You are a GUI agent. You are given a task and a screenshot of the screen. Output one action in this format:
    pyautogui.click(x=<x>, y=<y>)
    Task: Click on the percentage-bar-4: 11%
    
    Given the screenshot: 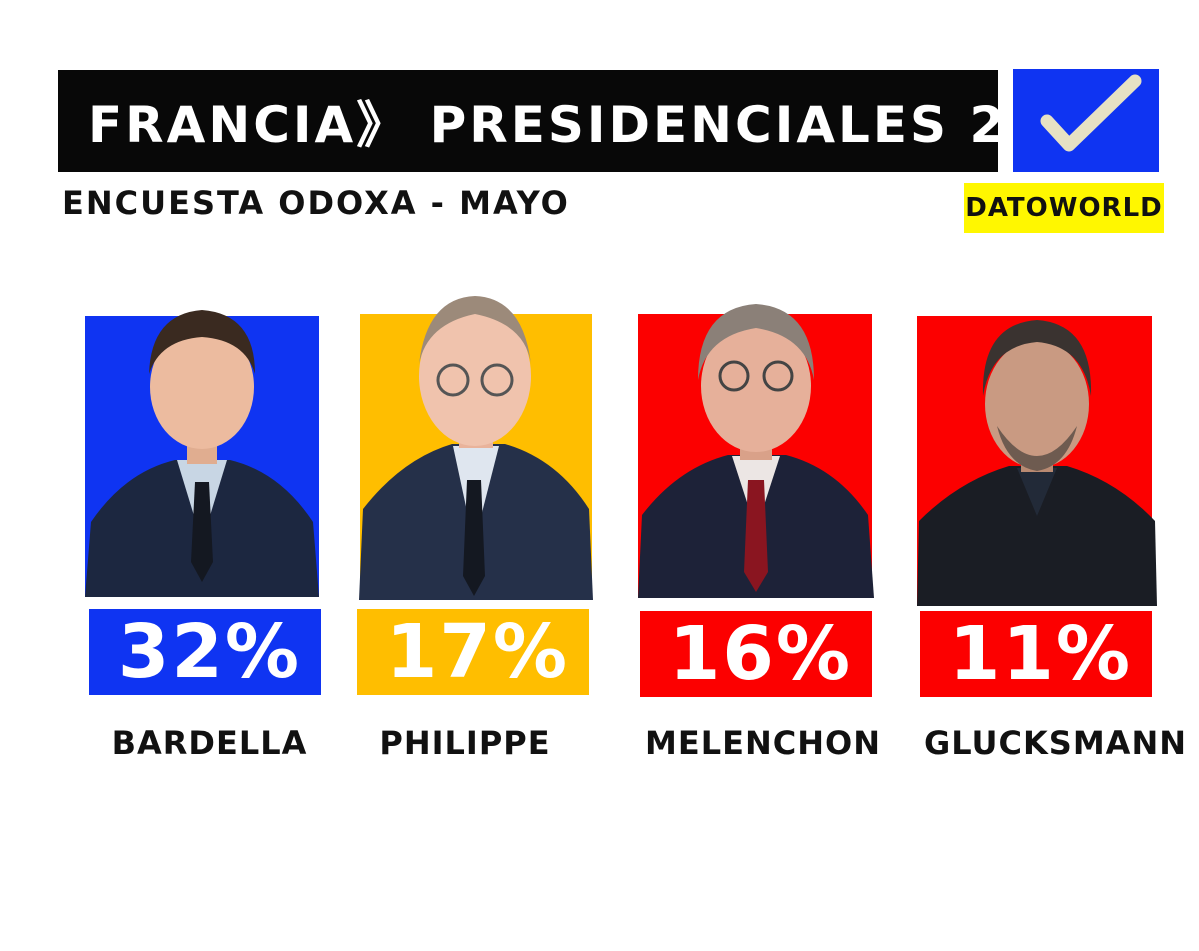 What is the action you would take?
    pyautogui.click(x=1036, y=654)
    